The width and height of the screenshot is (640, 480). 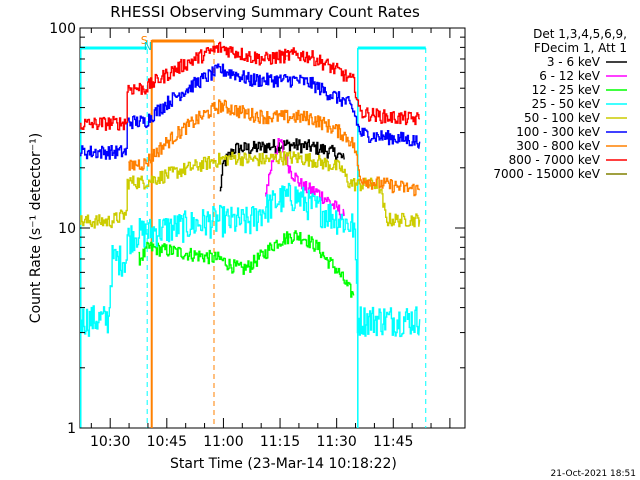 I want to click on legend-label: 300 - 800 keV, so click(x=558, y=146).